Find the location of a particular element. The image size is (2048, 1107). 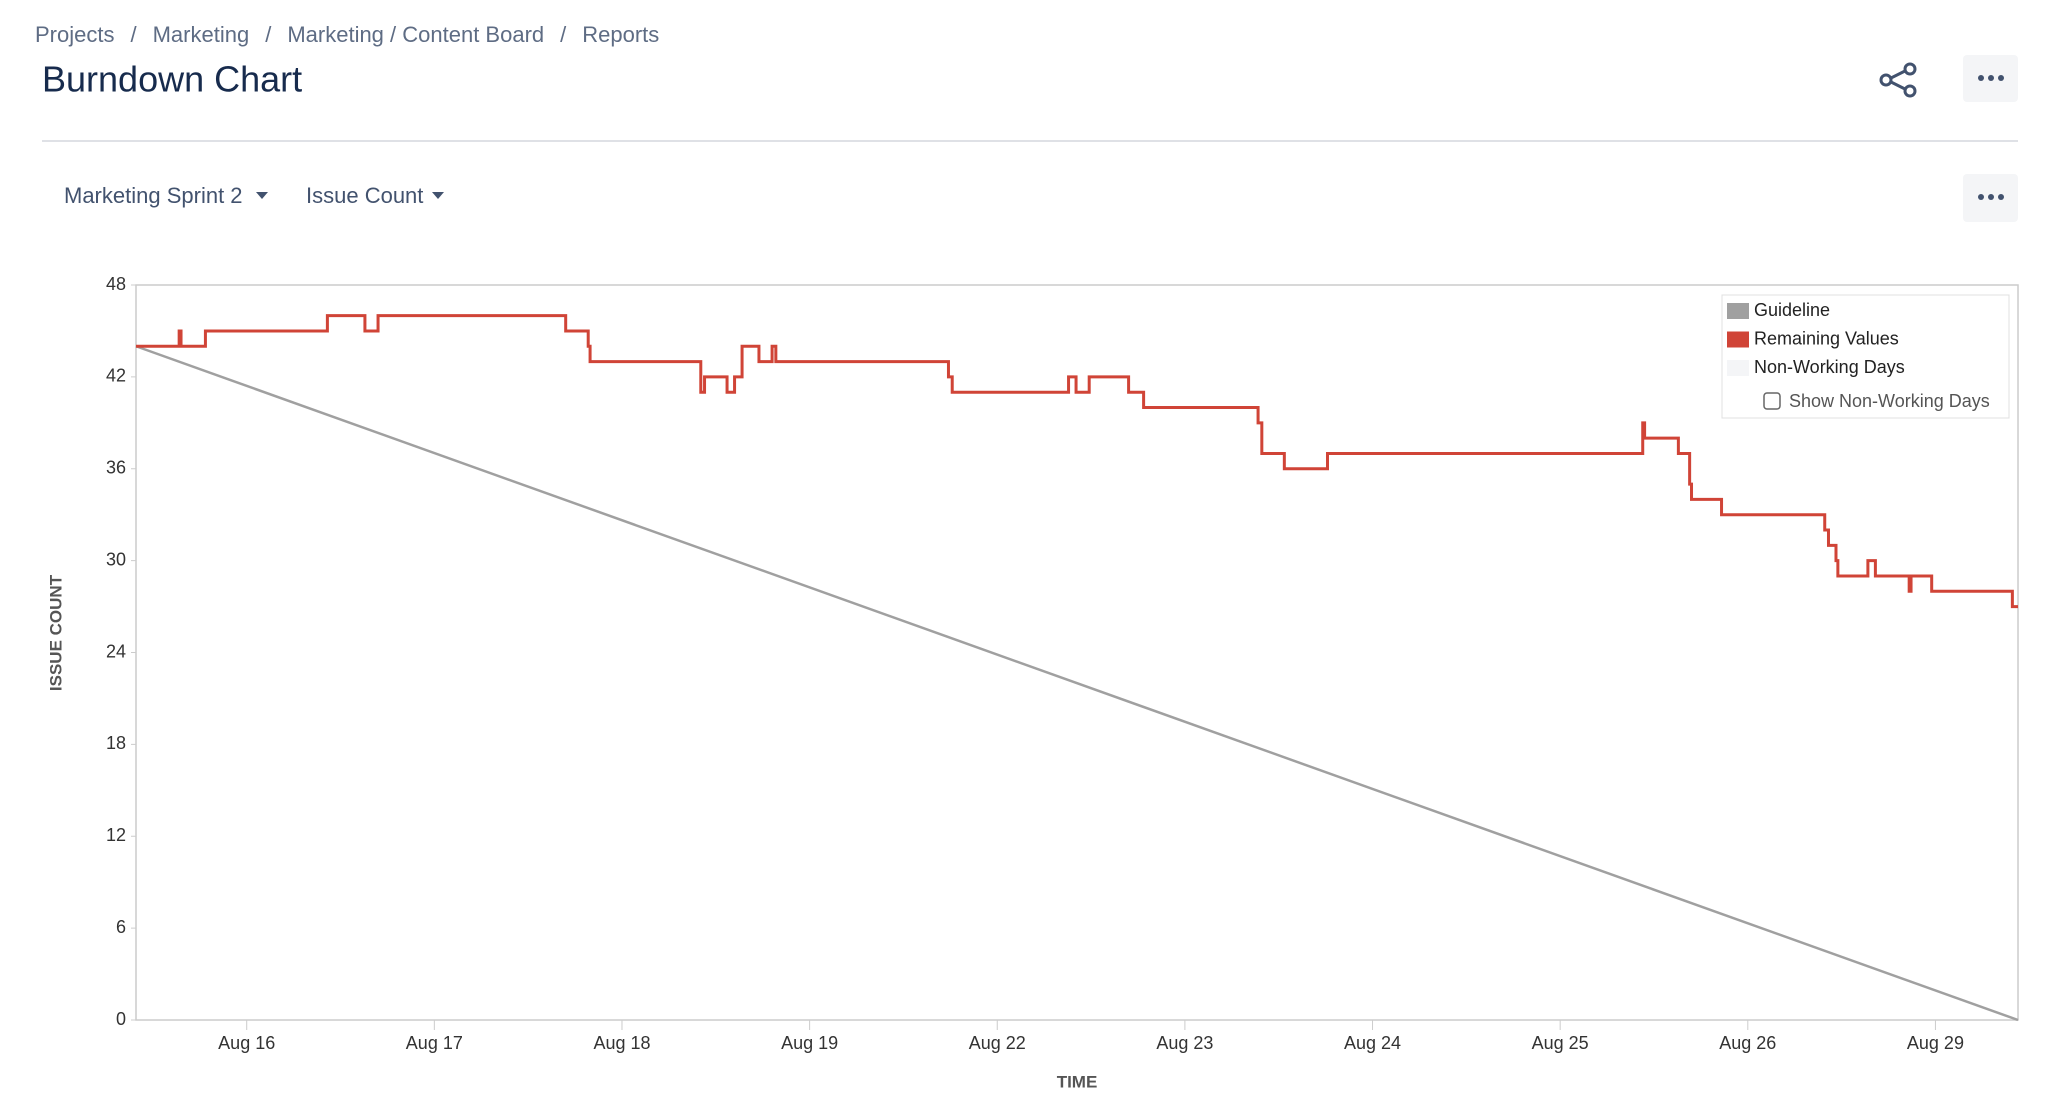

breadcrumb-link: Marketing / Content Board is located at coordinates (415, 34).